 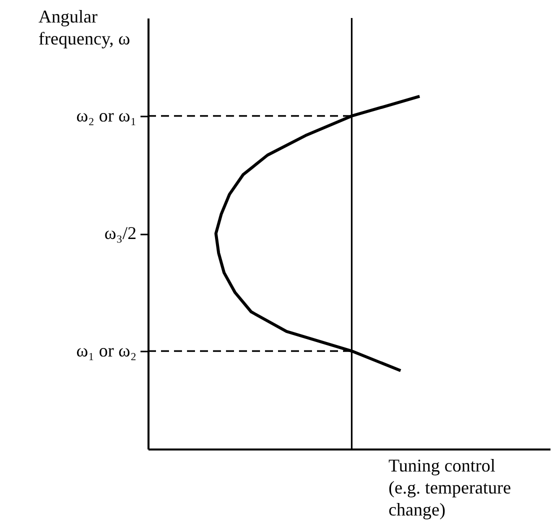 I want to click on y-axis-title: Angular frequency, ω, so click(x=84, y=27).